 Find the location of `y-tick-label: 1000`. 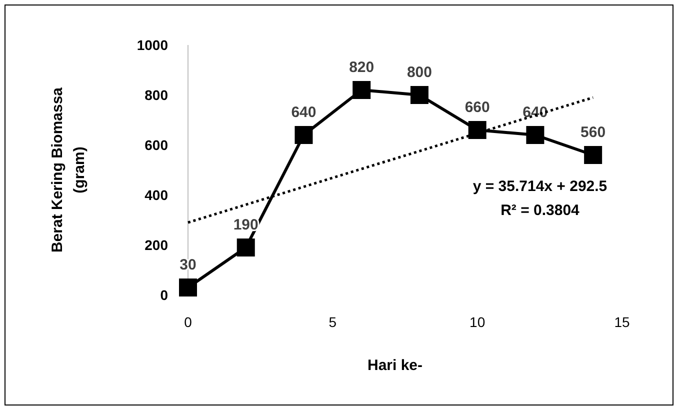

y-tick-label: 1000 is located at coordinates (152, 45).